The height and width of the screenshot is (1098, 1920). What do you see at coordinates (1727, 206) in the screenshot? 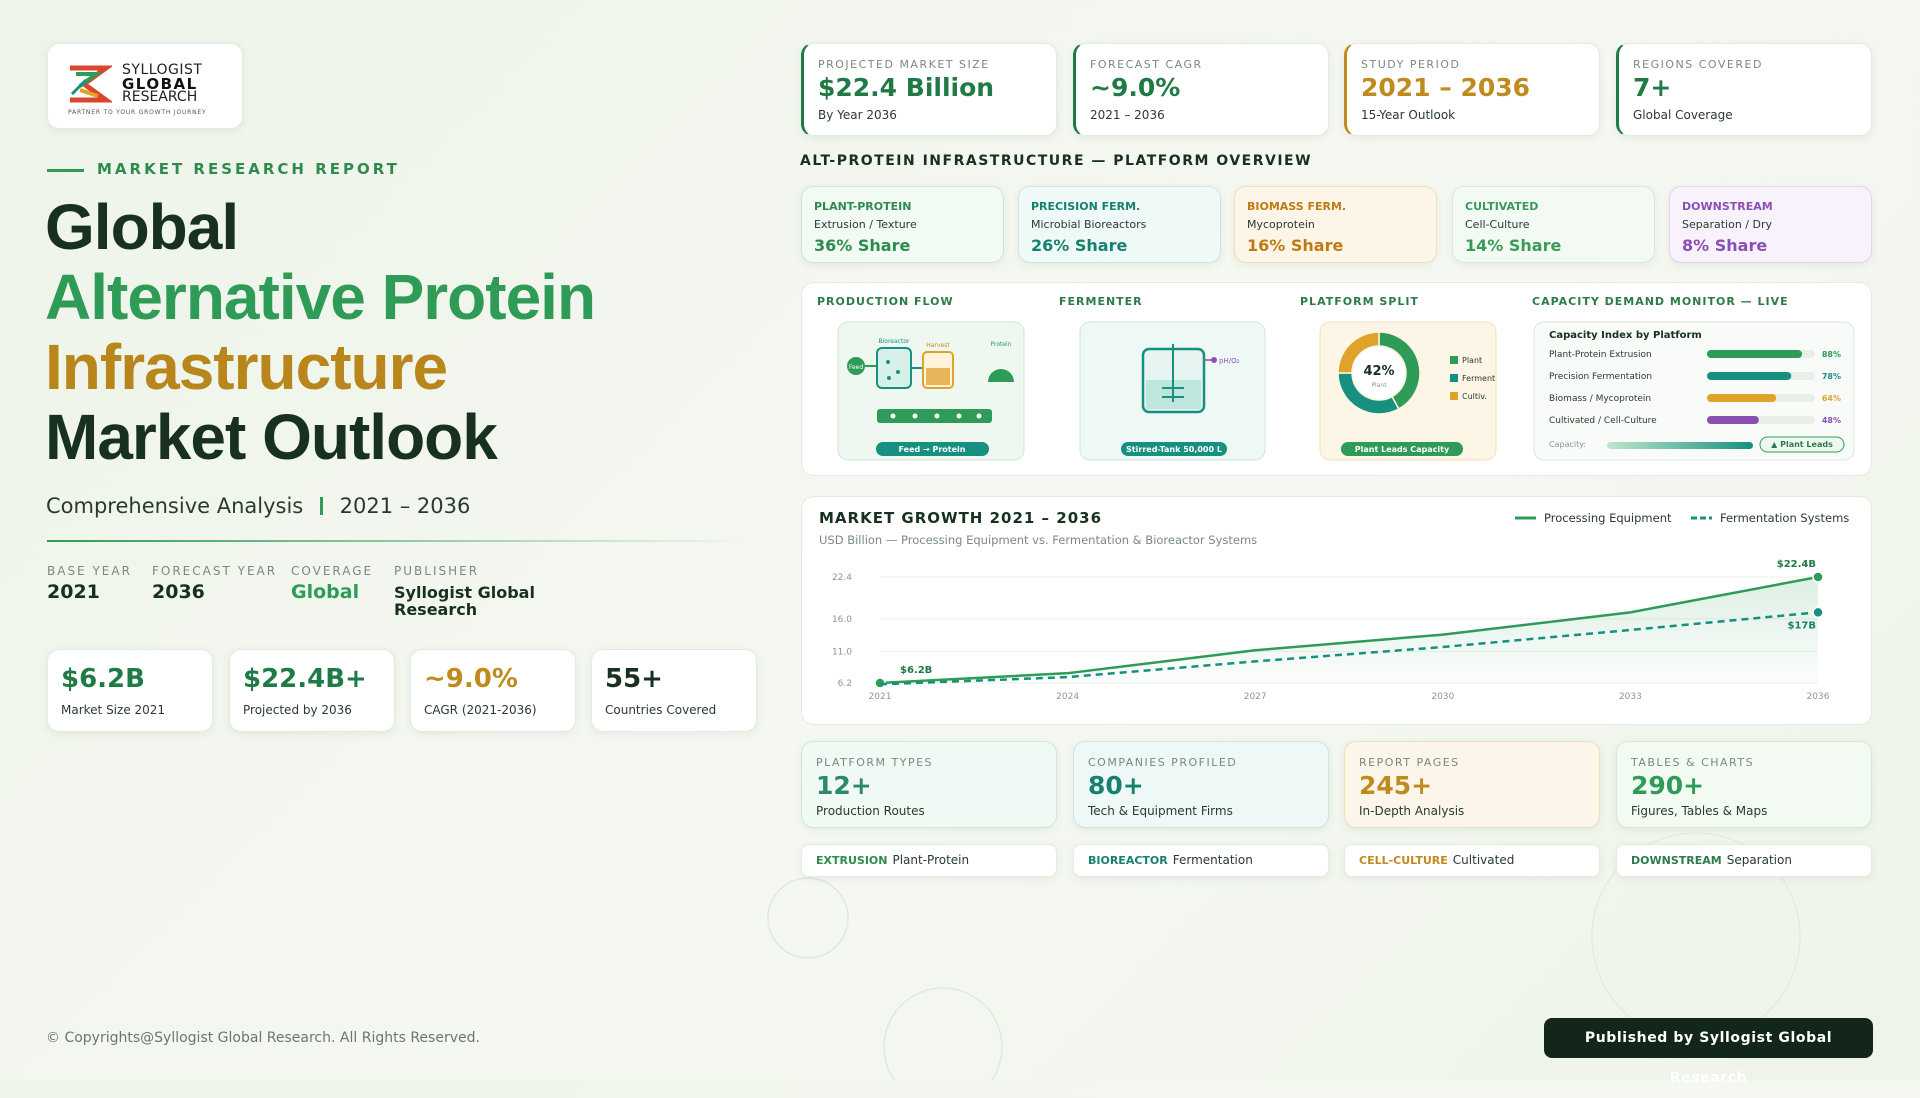
I see `platform-name: DOWNSTREAM` at bounding box center [1727, 206].